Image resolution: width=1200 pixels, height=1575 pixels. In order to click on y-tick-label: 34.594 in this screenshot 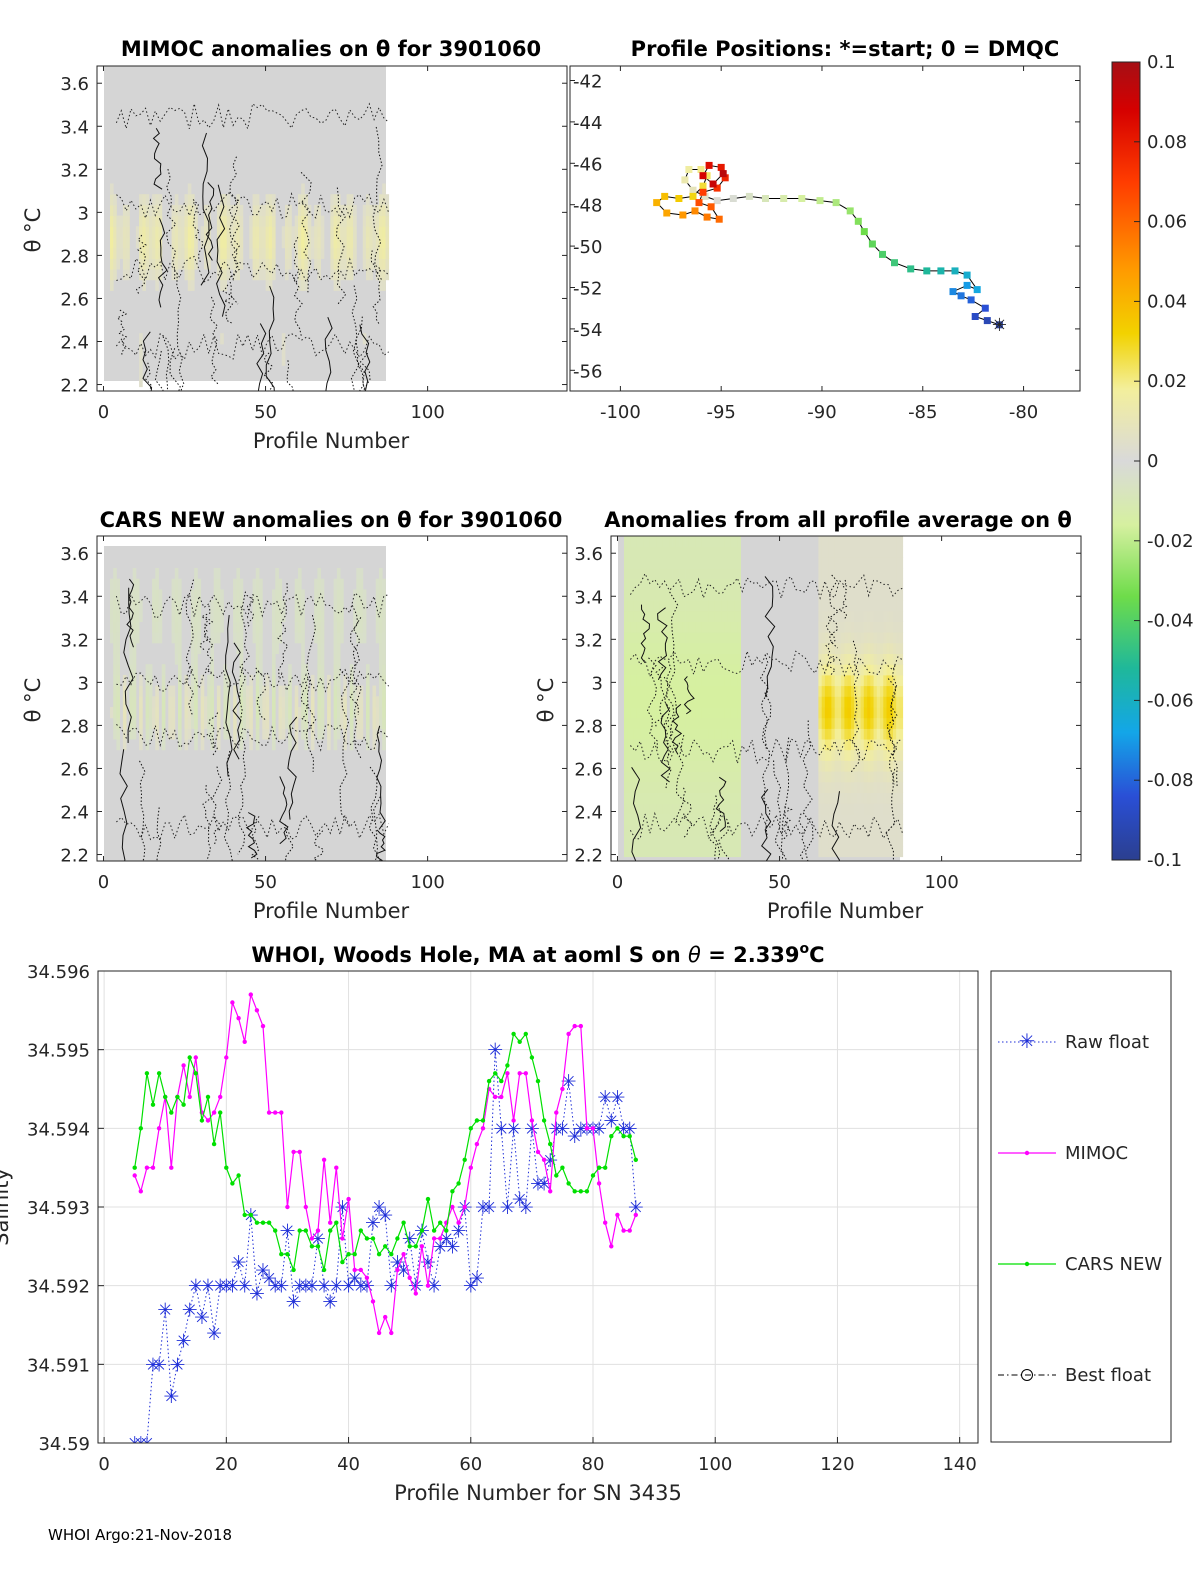, I will do `click(58, 1129)`.